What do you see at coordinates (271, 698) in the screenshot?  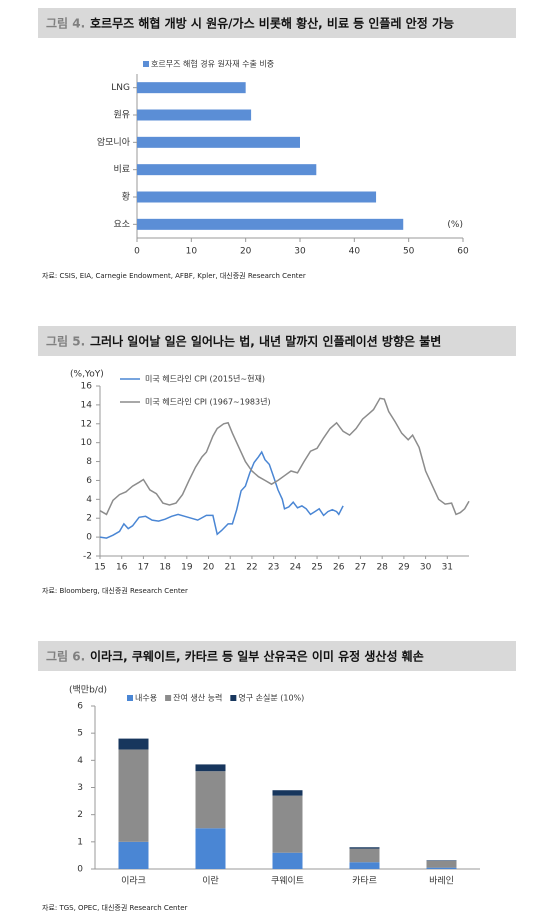 I see `legend-label: 영구 손실분 (10%)` at bounding box center [271, 698].